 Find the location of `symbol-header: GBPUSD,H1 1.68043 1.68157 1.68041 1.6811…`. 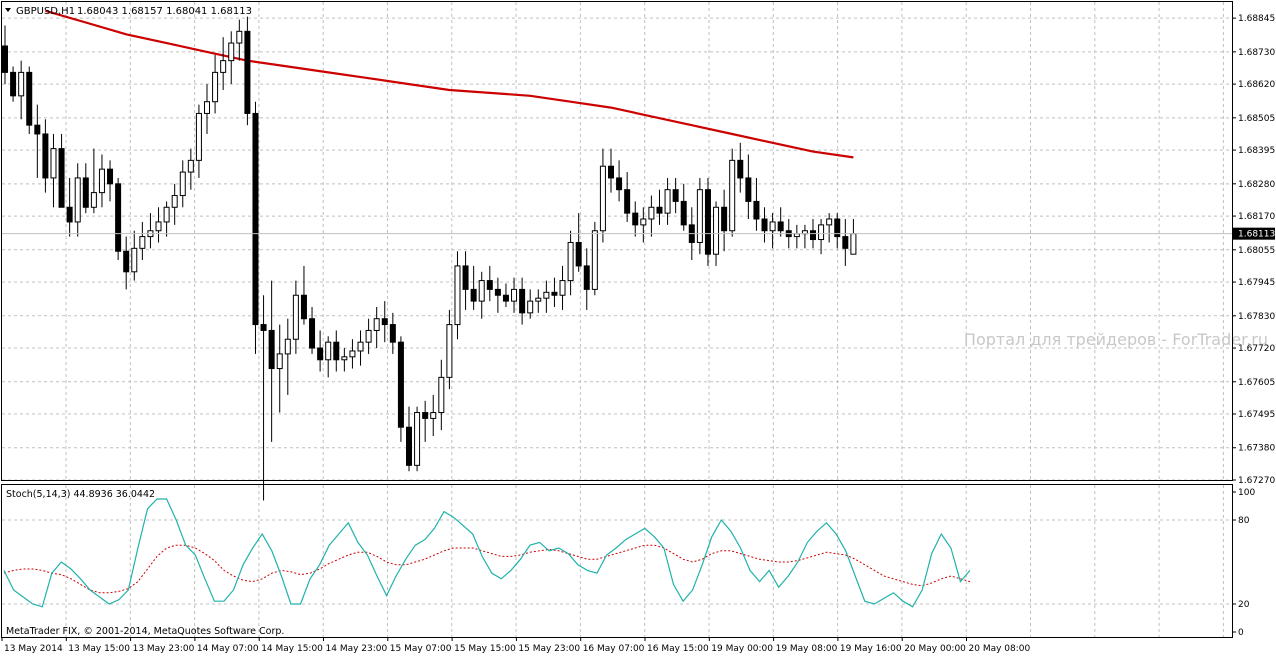

symbol-header: GBPUSD,H1 1.68043 1.68157 1.68041 1.6811… is located at coordinates (128, 11).